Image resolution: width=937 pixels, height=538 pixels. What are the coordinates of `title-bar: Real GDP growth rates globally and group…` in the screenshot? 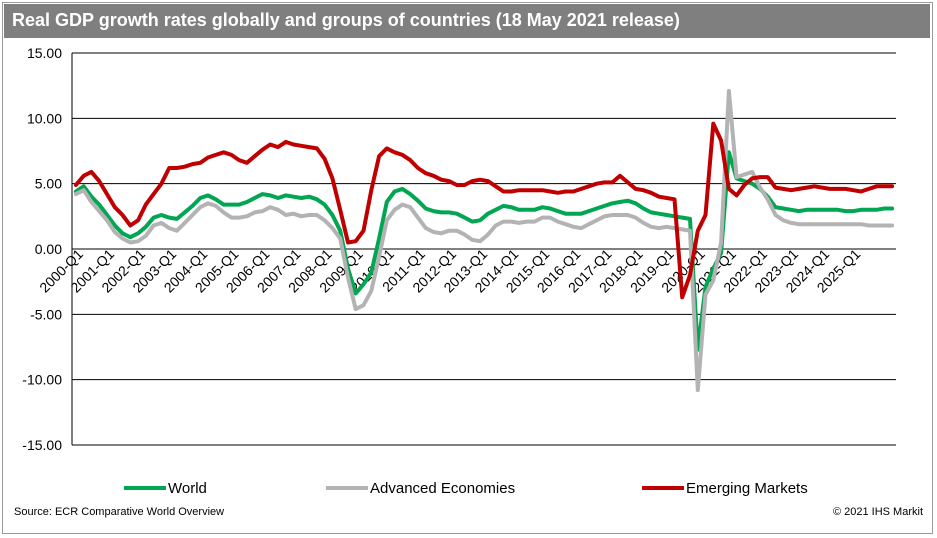 It's located at (467, 21).